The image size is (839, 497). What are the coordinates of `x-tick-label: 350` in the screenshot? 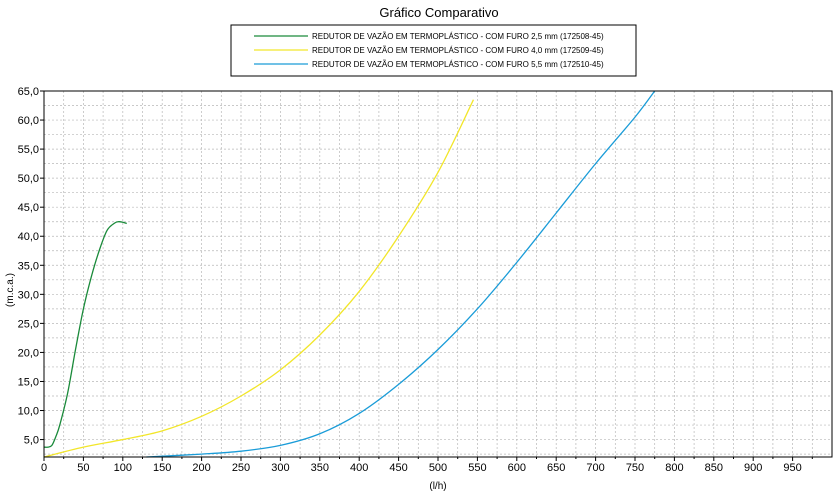 It's located at (320, 468).